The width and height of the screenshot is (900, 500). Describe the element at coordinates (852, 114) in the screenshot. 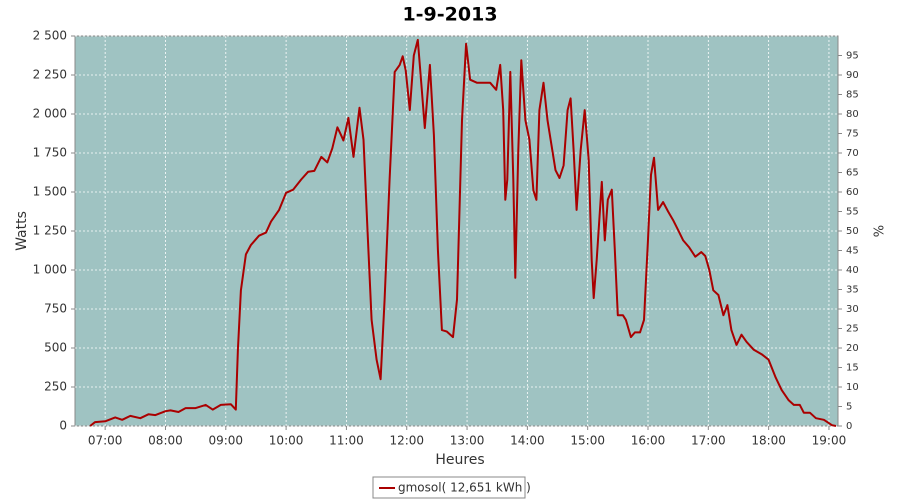

I see `y2-tick-label: 80` at that location.